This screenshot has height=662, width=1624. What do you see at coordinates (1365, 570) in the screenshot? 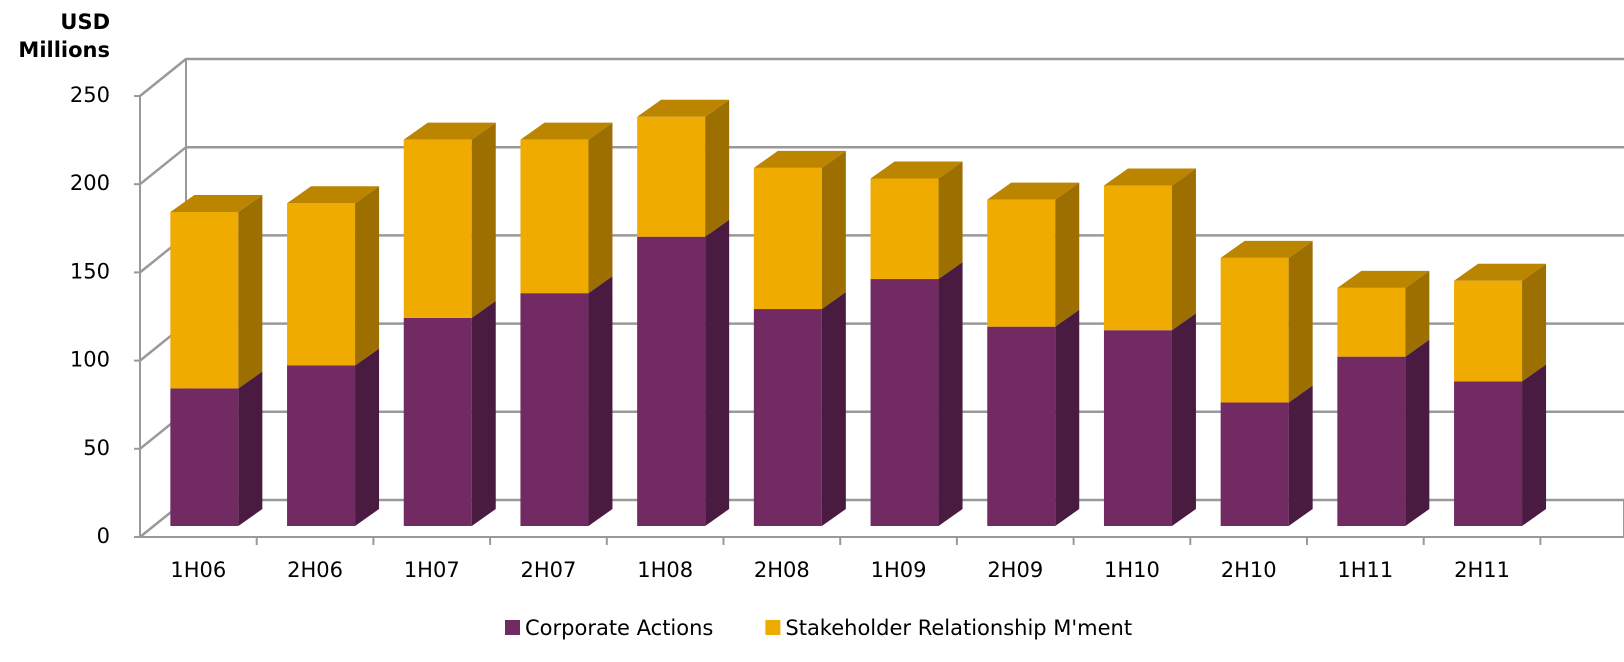
I see `x-tick-label: 1H11` at bounding box center [1365, 570].